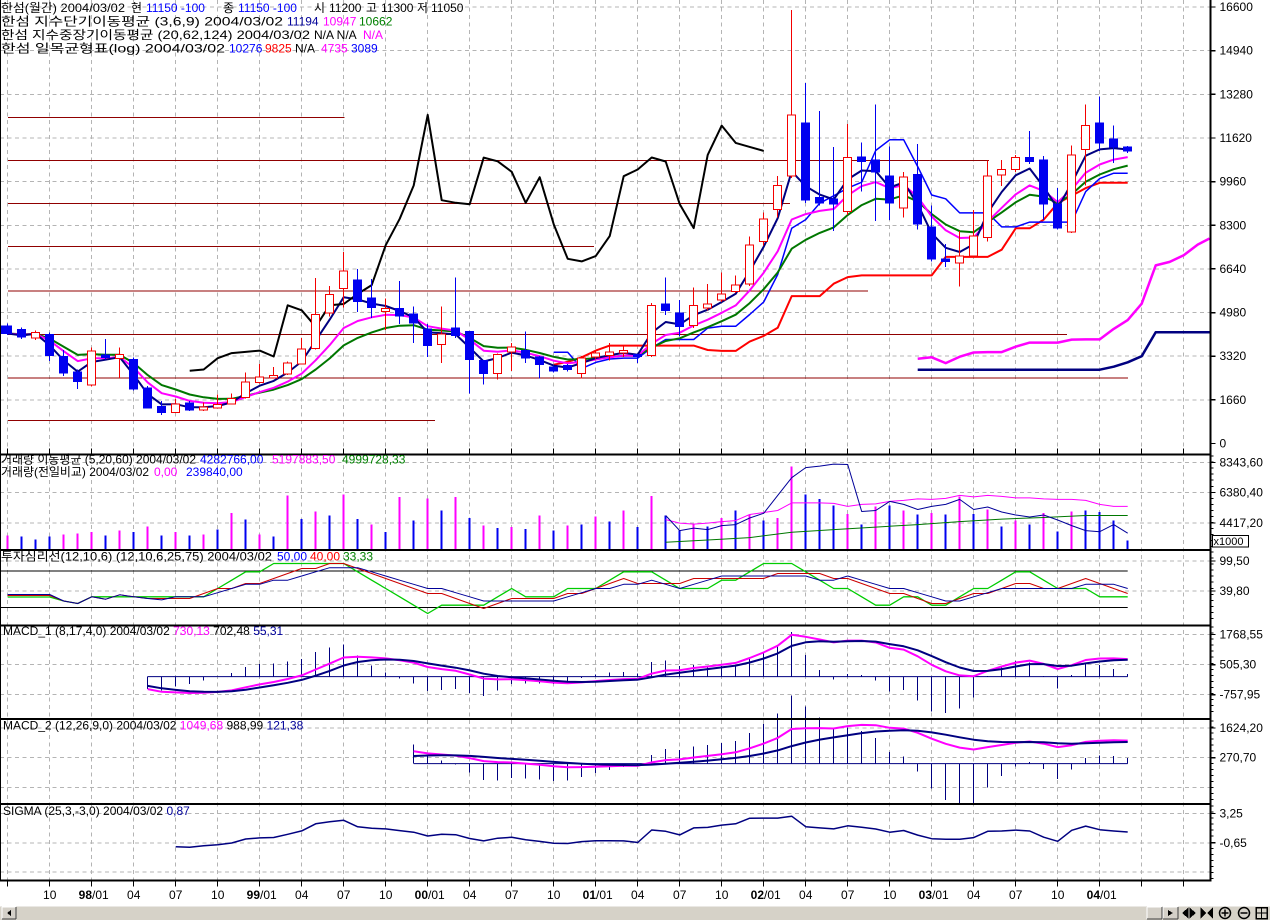 Image resolution: width=1270 pixels, height=920 pixels. What do you see at coordinates (262, 895) in the screenshot?
I see `svg-text: 99/01` at bounding box center [262, 895].